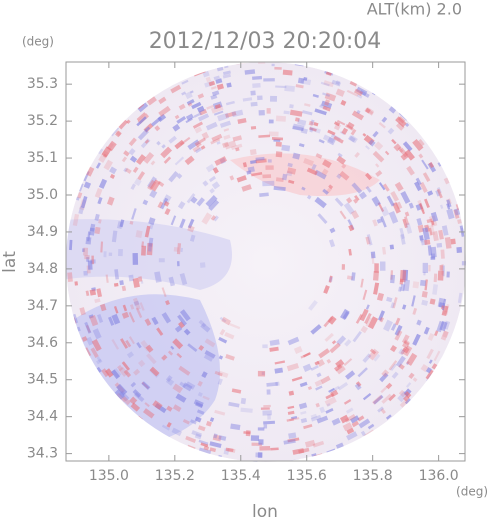 The image size is (491, 525). Describe the element at coordinates (42, 269) in the screenshot. I see `y-tick-label: 34.8` at that location.